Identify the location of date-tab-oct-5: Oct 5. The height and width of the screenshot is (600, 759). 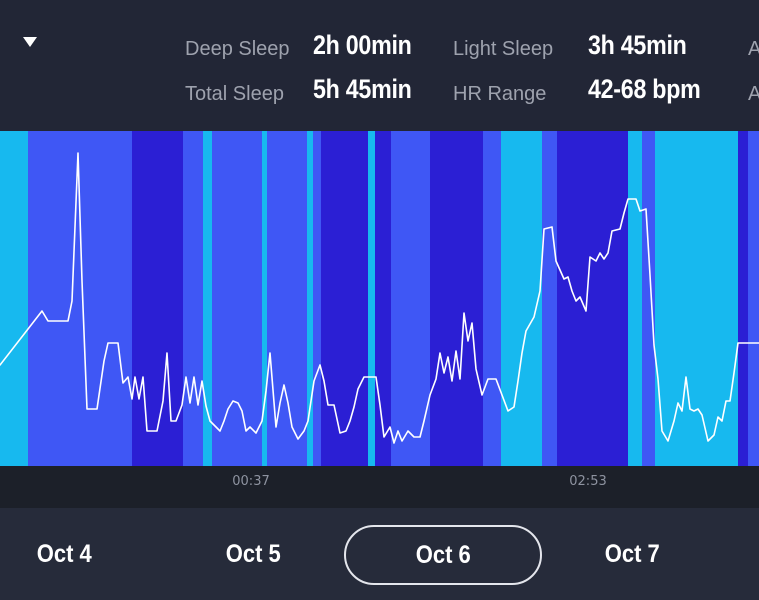
(253, 553).